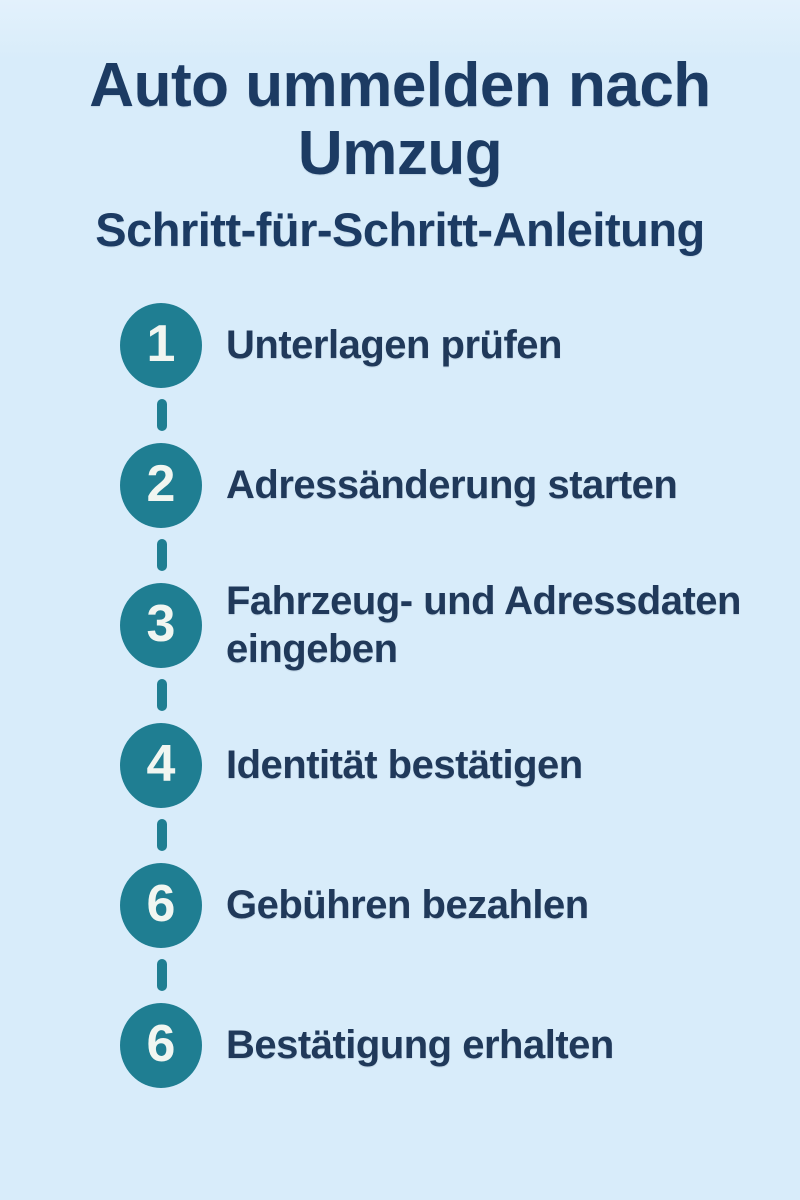 The image size is (800, 1200). Describe the element at coordinates (483, 625) in the screenshot. I see `step-label: Fahrzeug- und Adressdaten eingeben` at that location.